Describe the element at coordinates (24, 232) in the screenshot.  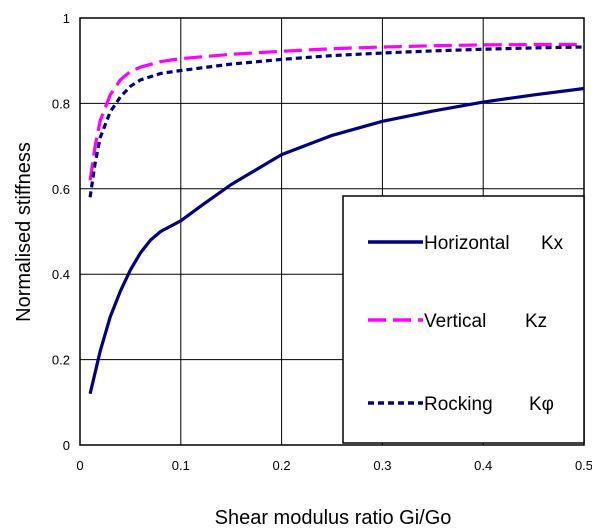
I see `y-axis-label: Normalised stiffness` at that location.